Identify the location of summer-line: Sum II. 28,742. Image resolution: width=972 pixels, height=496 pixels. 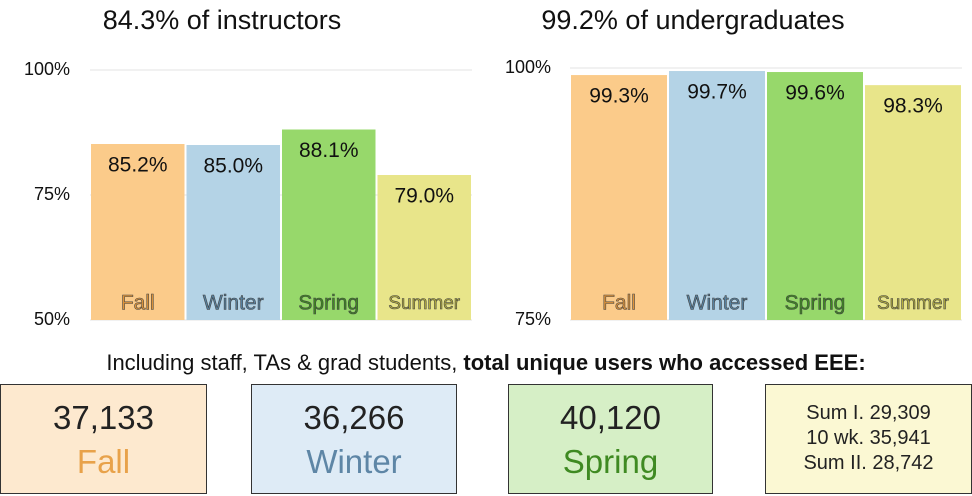
(868, 463).